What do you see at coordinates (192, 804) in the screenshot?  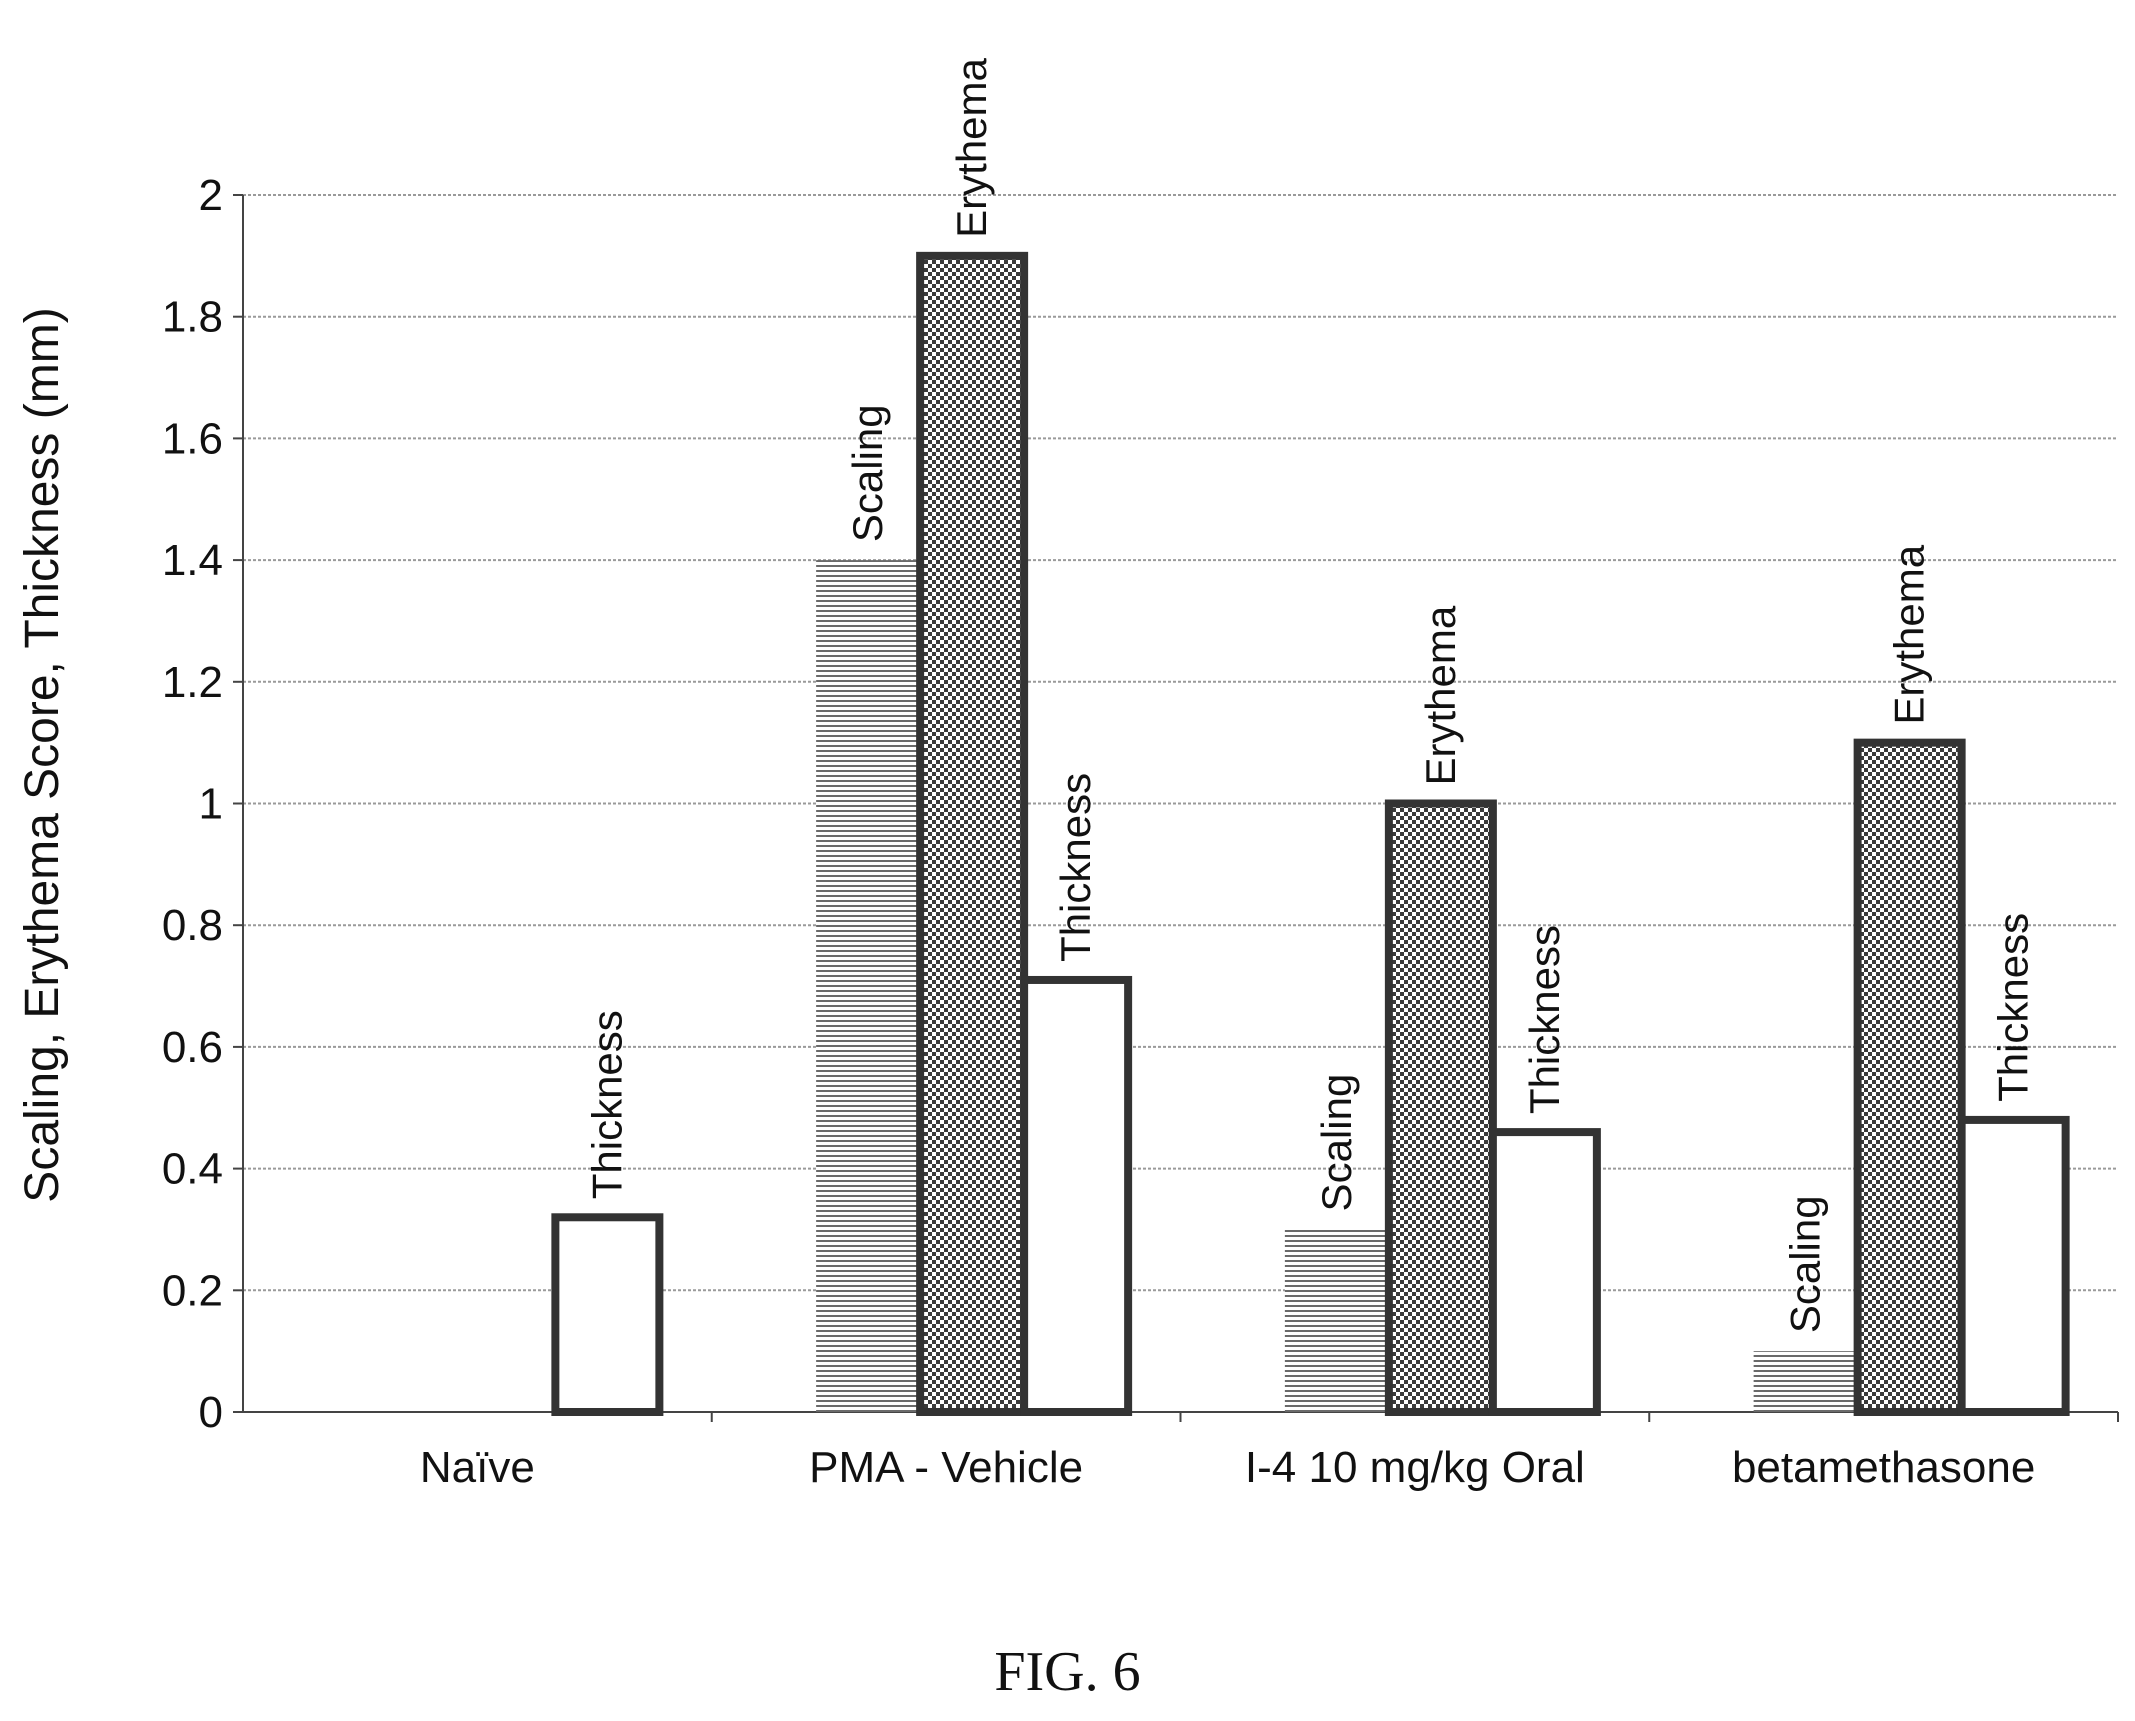 I see `y-tick-labels: 0 0.2 0.4 0.6 0.8 1 1.2 1.4 1.6 1.8 2` at bounding box center [192, 804].